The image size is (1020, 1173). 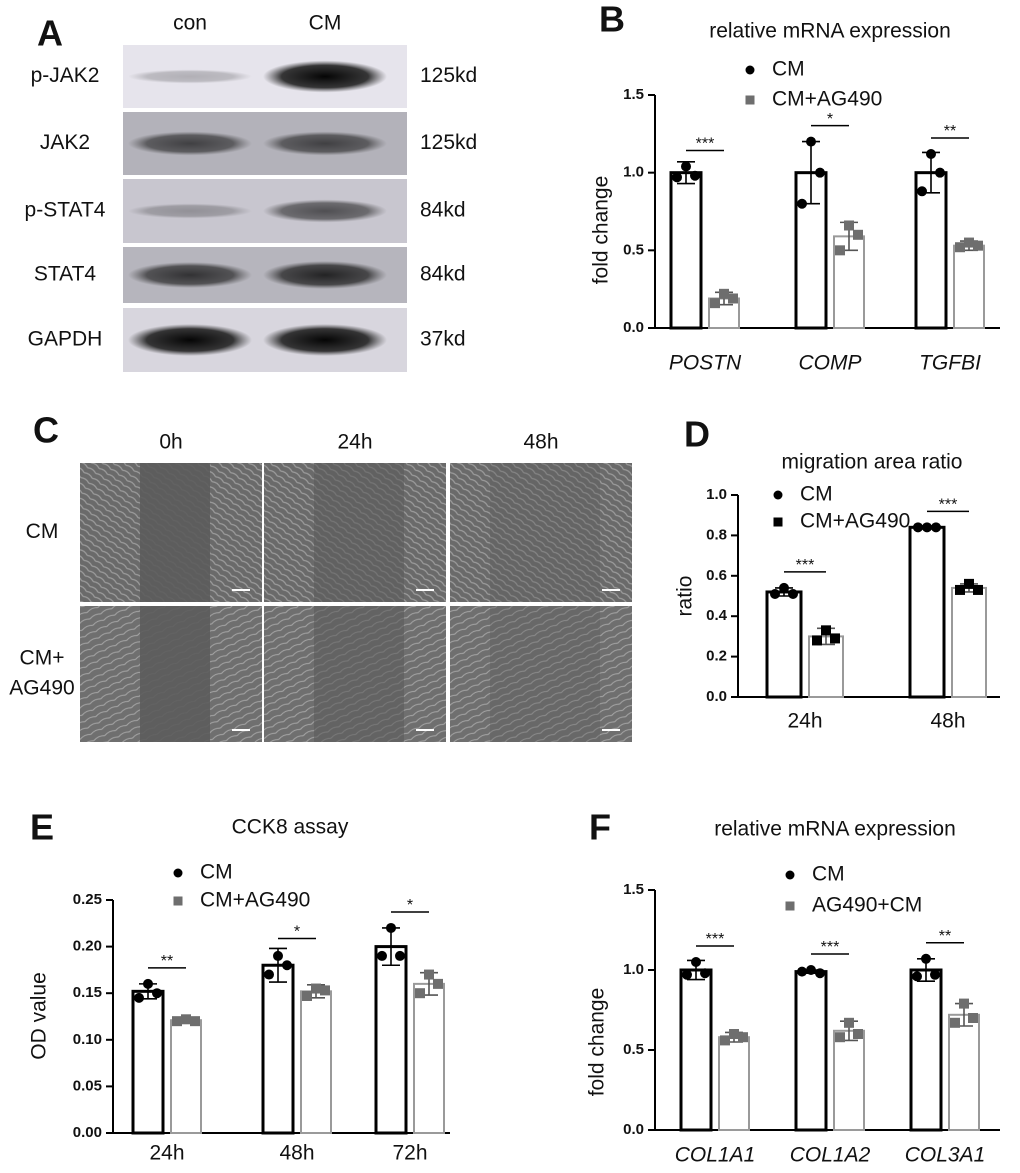 I want to click on y-tick-label: 0.20, so click(x=87, y=946).